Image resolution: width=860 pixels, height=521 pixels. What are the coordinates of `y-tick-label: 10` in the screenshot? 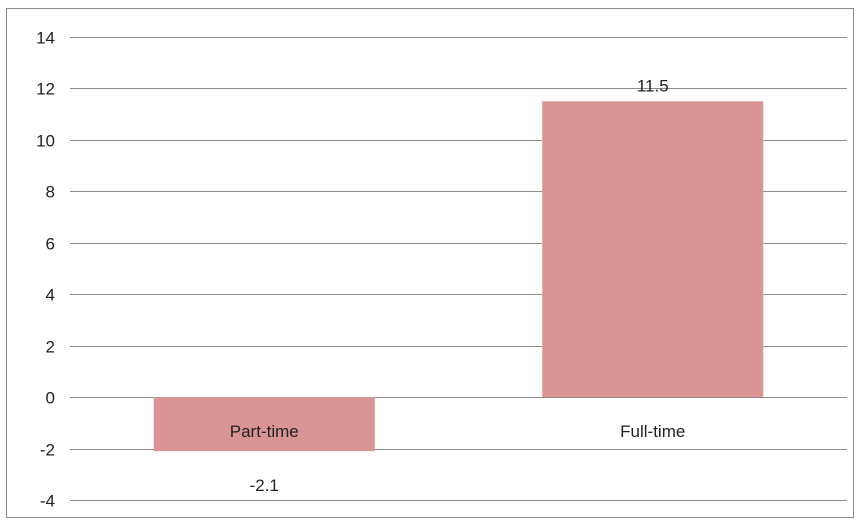 It's located at (45, 141).